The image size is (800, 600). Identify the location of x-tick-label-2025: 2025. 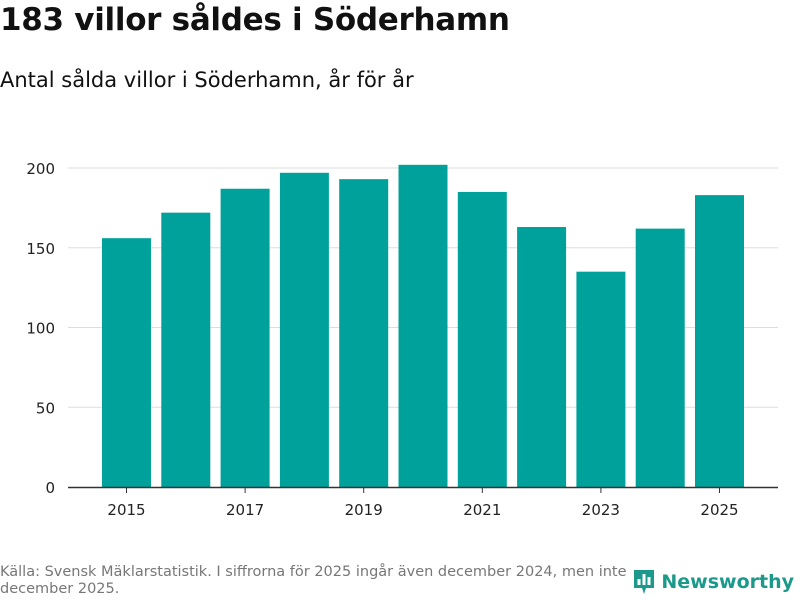
(719, 510).